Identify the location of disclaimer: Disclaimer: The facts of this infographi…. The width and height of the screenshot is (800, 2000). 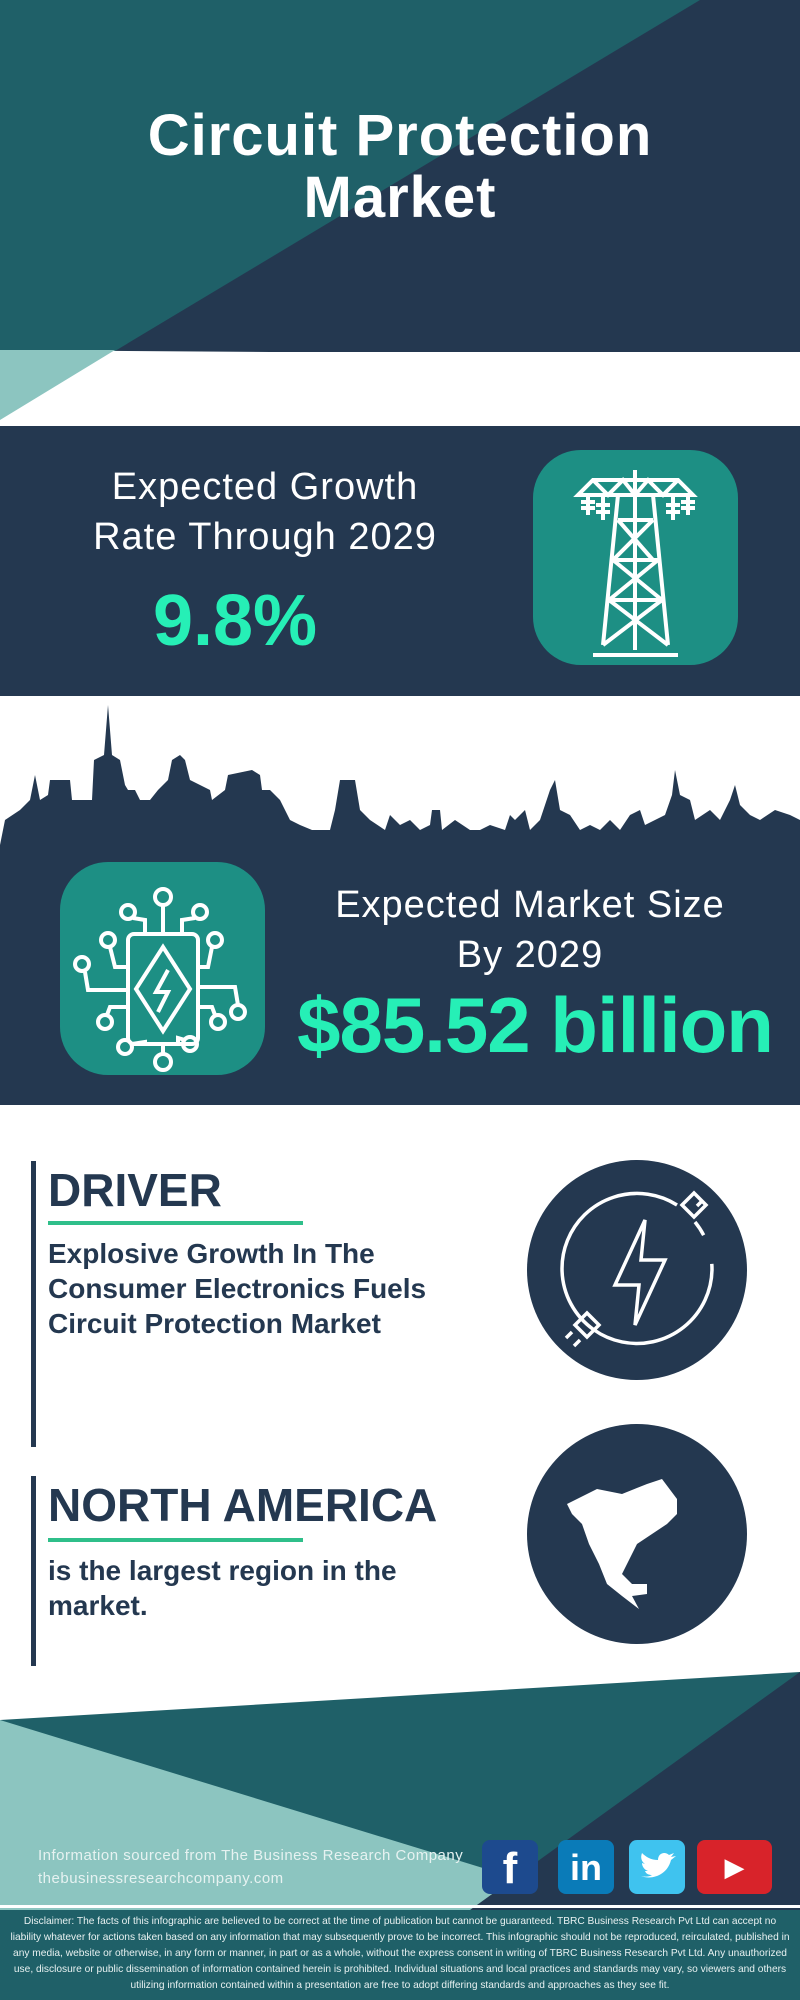
(400, 1953).